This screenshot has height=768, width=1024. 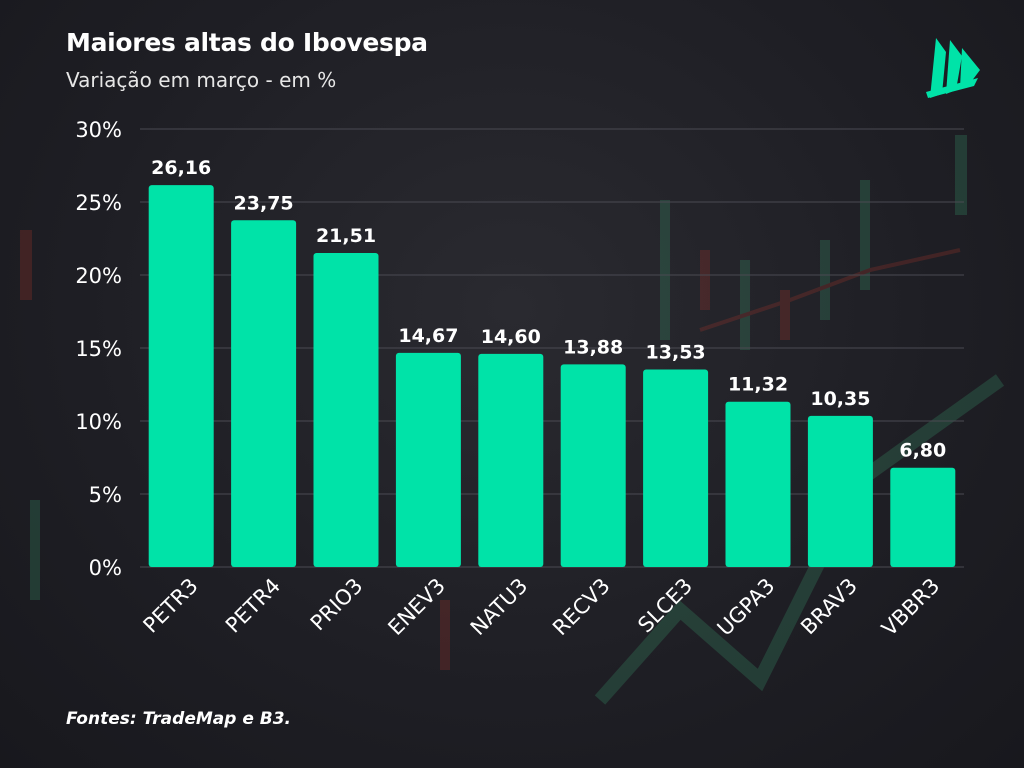 I want to click on bar-recv3, so click(x=593, y=465).